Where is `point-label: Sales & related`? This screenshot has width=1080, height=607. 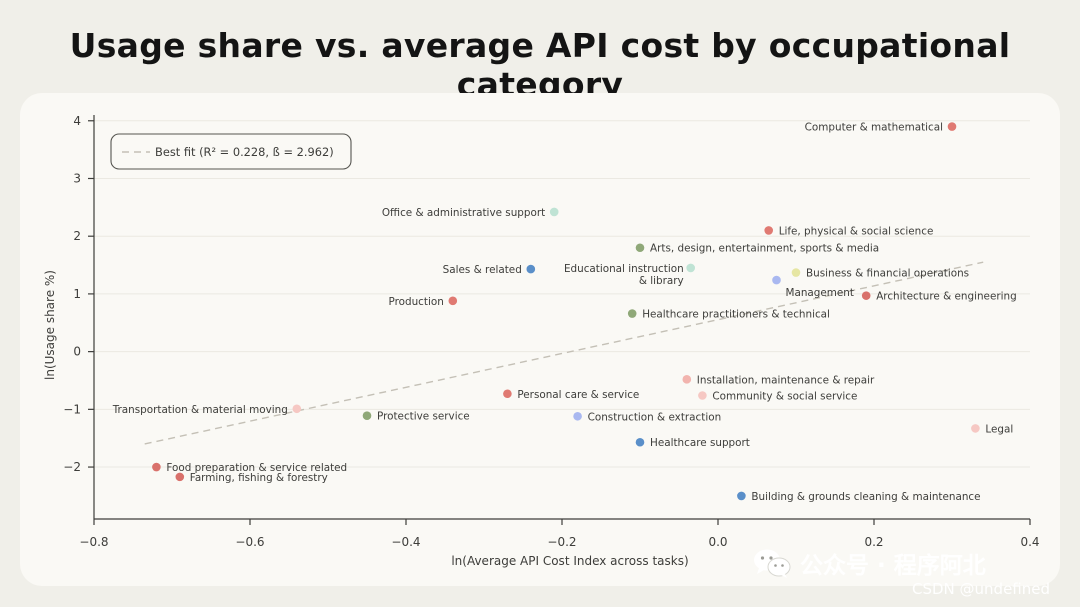 point-label: Sales & related is located at coordinates (482, 270).